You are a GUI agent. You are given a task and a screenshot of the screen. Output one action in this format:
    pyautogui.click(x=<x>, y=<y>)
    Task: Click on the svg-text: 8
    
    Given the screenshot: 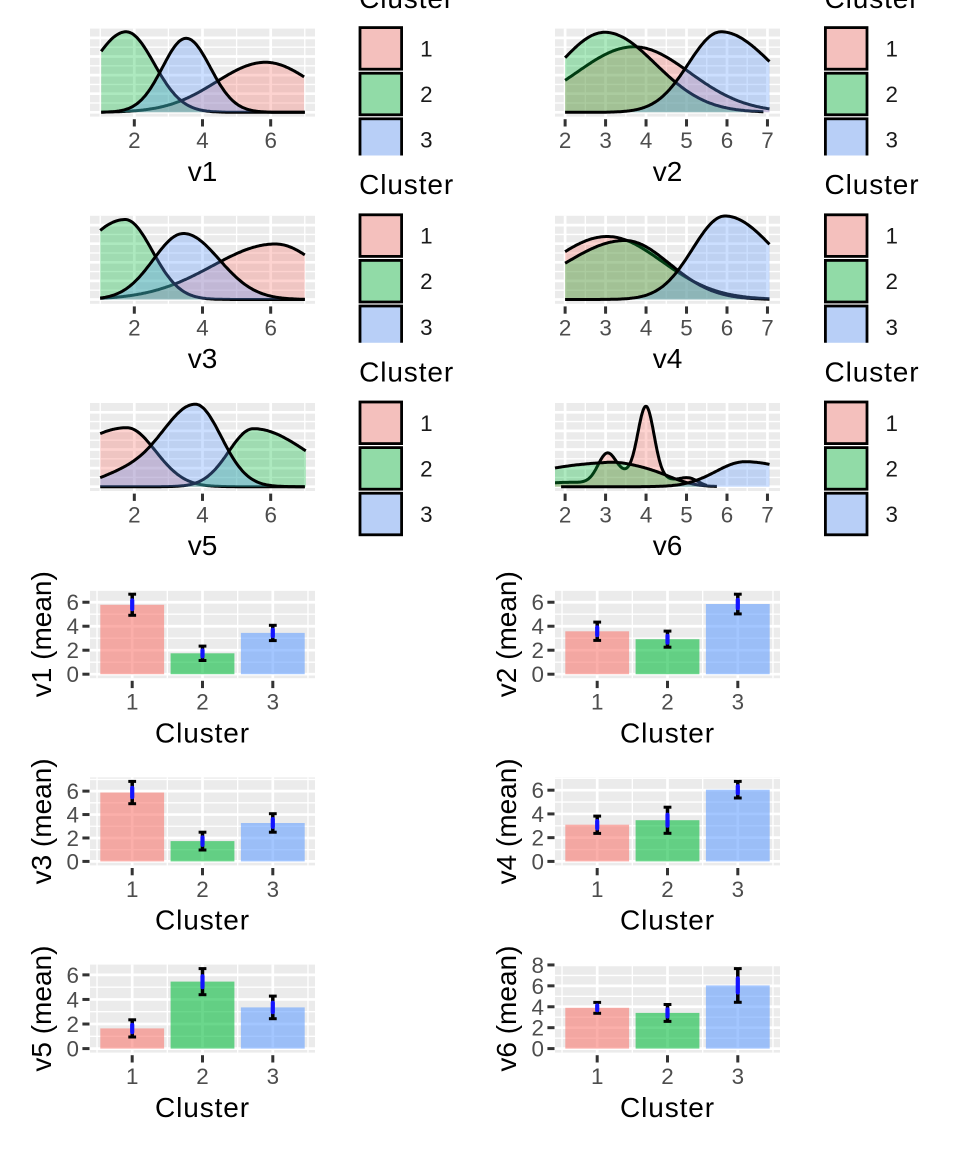 What is the action you would take?
    pyautogui.click(x=538, y=965)
    